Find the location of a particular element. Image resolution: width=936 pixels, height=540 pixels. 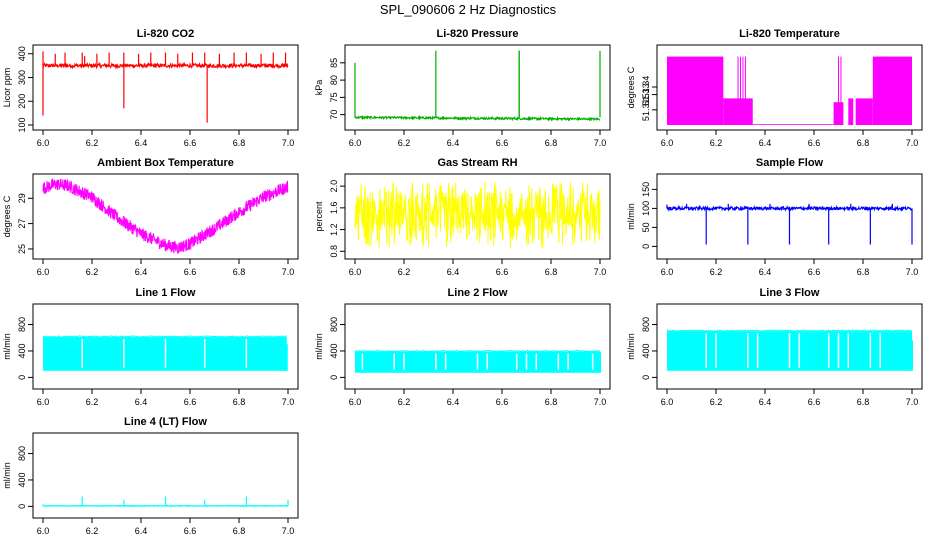

y-tick-label: 0.8 is located at coordinates (334, 251).